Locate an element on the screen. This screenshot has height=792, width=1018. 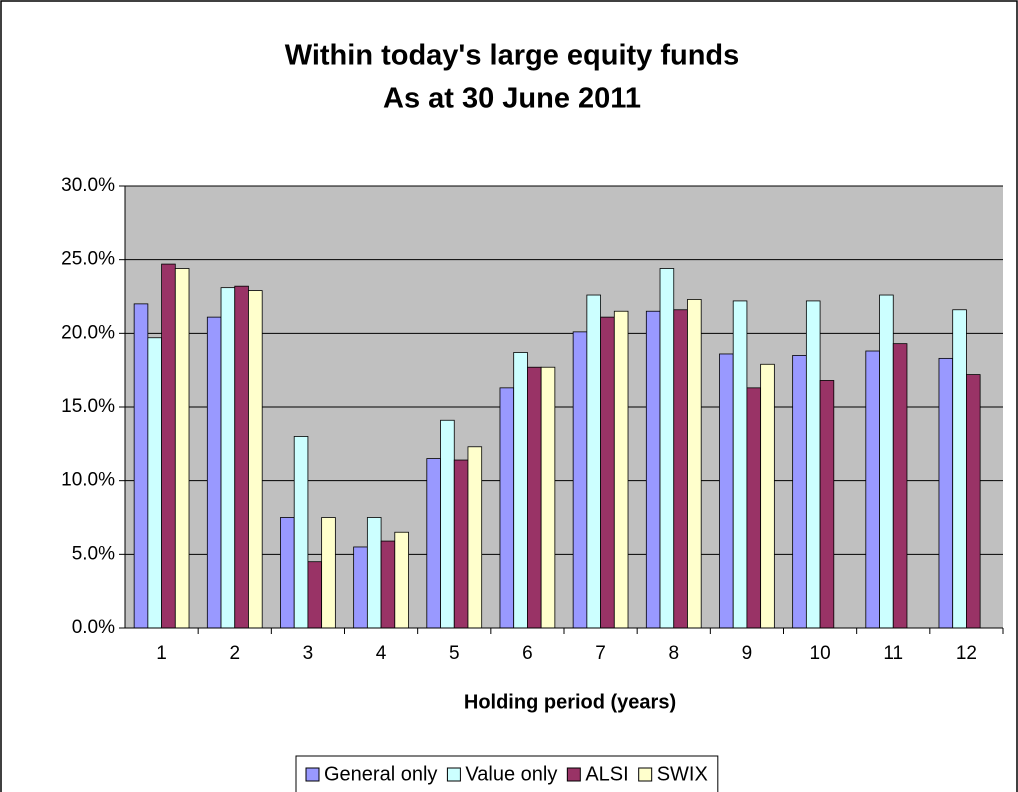
x-tick-label: 10 is located at coordinates (820, 653).